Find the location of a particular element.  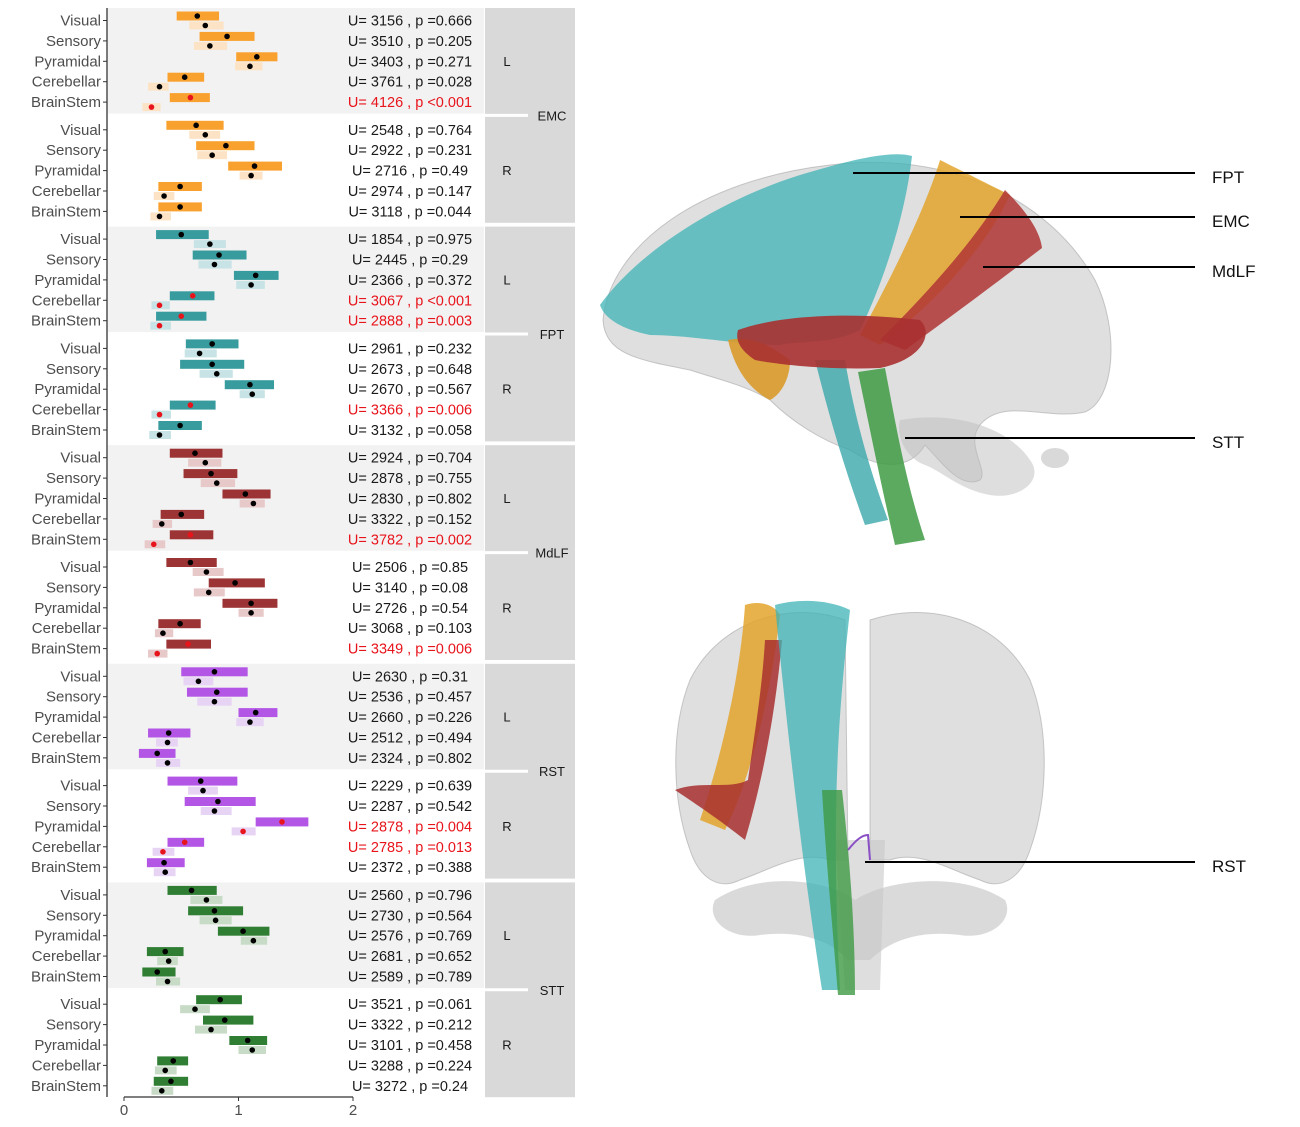

emc-label: EMC is located at coordinates (1231, 221).